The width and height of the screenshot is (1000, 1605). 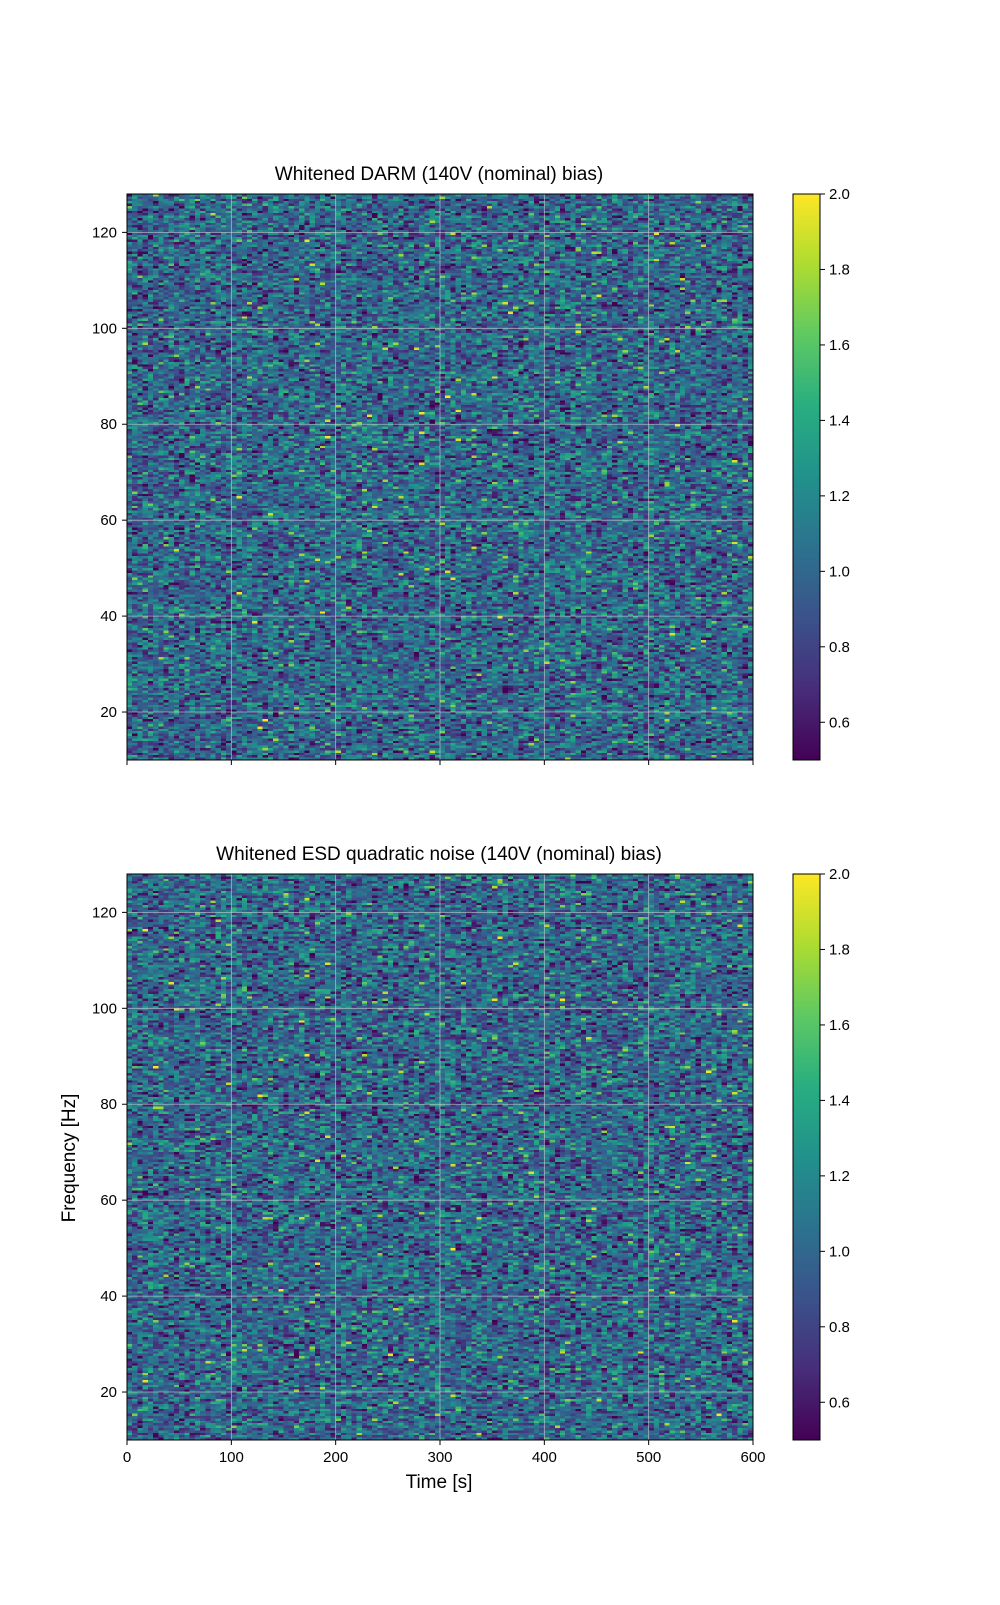 What do you see at coordinates (544, 1457) in the screenshot?
I see `x-tick-label: 400` at bounding box center [544, 1457].